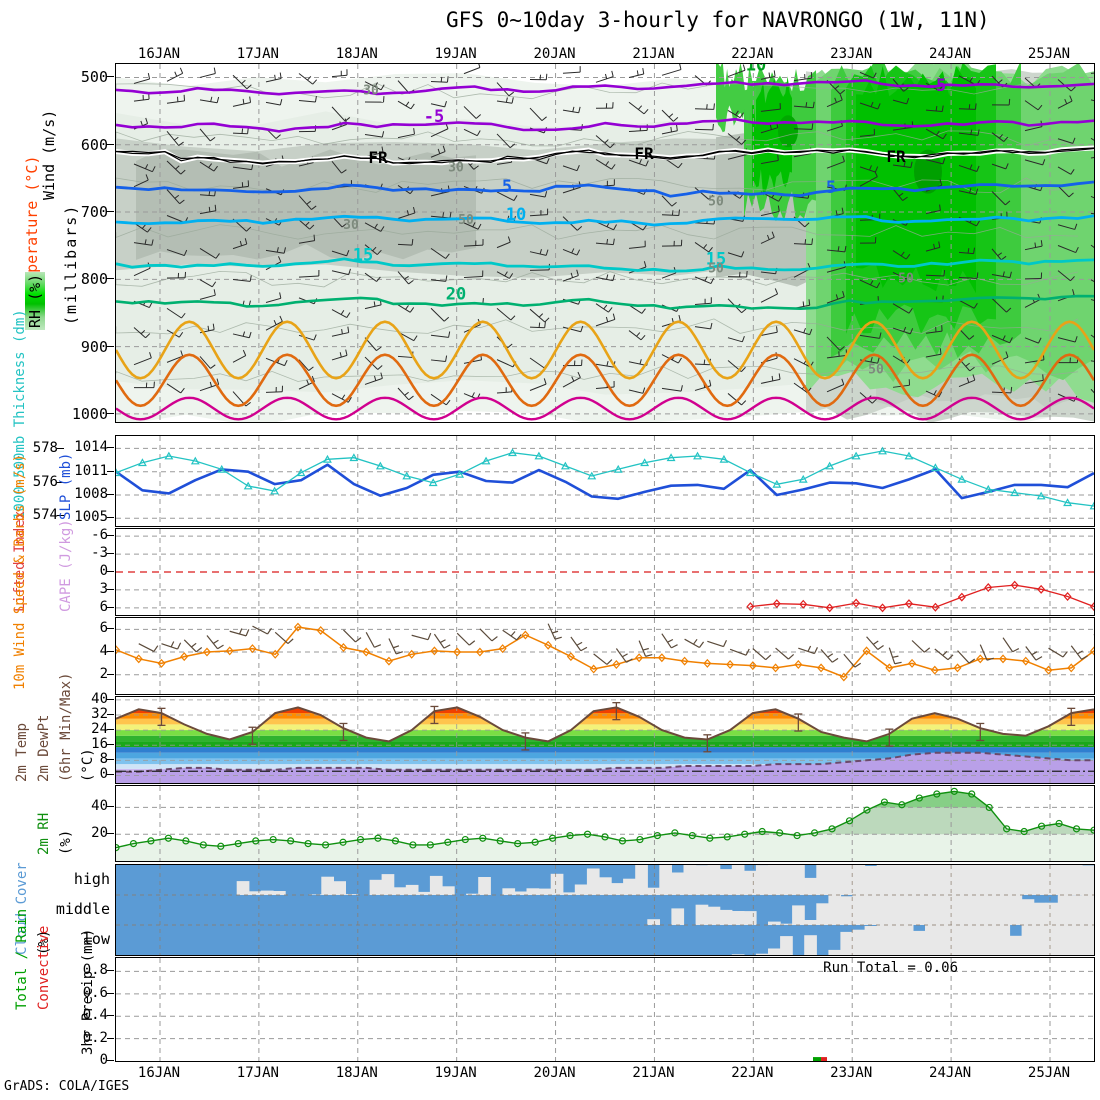 The image size is (1100, 1100). I want to click on precip-panel, so click(605, 1009).